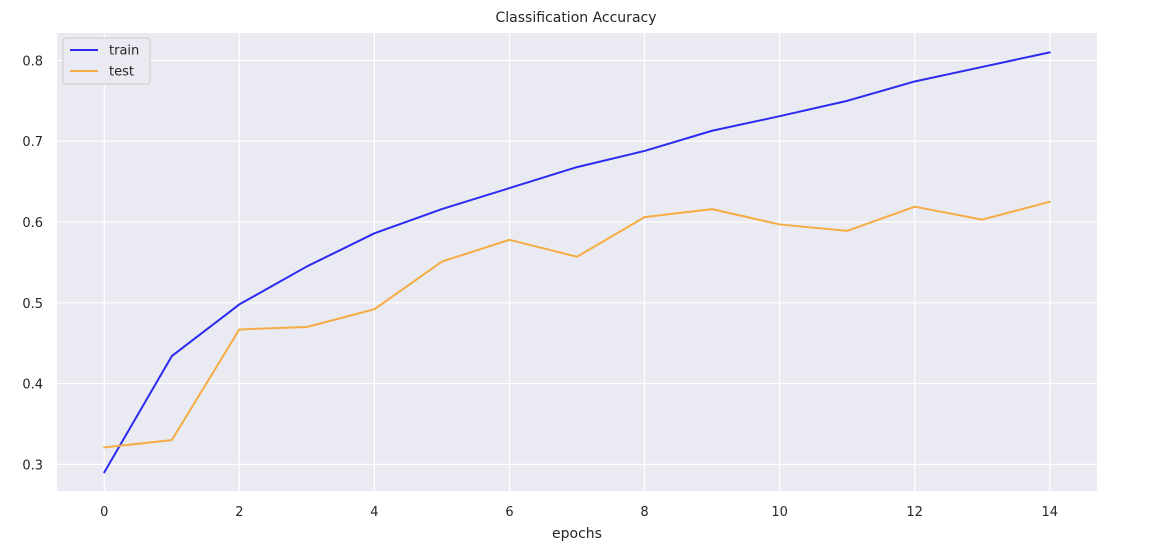  What do you see at coordinates (577, 534) in the screenshot?
I see `x-axis-label: epochs` at bounding box center [577, 534].